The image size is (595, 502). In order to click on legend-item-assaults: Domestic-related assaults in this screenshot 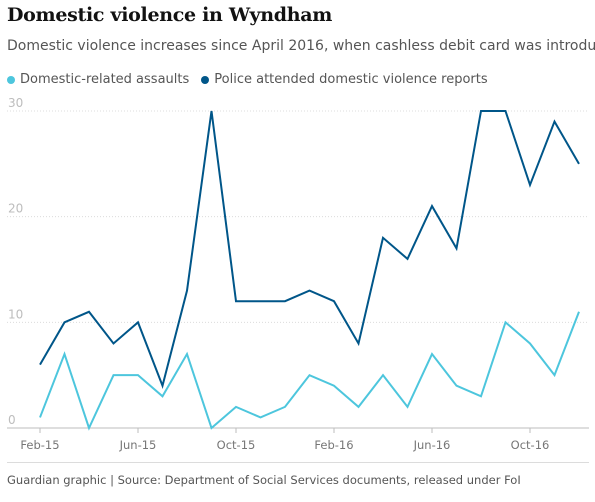, I will do `click(98, 79)`.